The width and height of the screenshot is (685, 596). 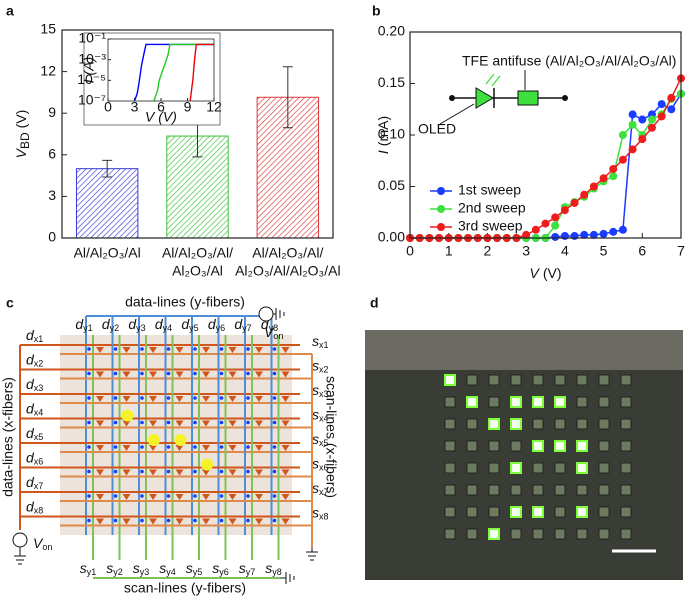 I want to click on y-tick-label: 0.20, so click(x=391, y=31).